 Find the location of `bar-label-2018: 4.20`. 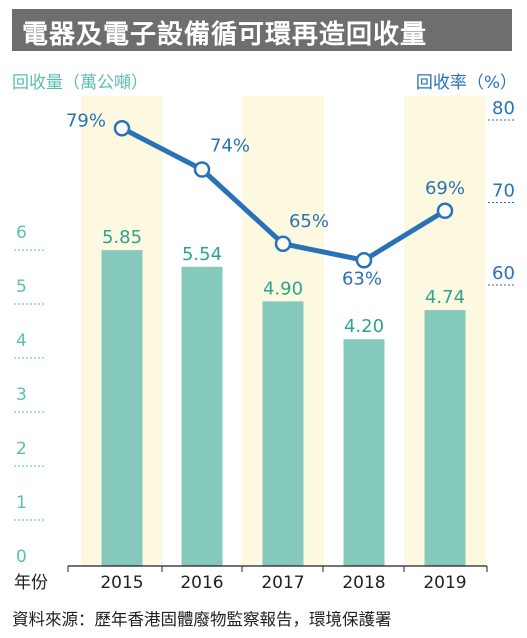

bar-label-2018: 4.20 is located at coordinates (364, 326).